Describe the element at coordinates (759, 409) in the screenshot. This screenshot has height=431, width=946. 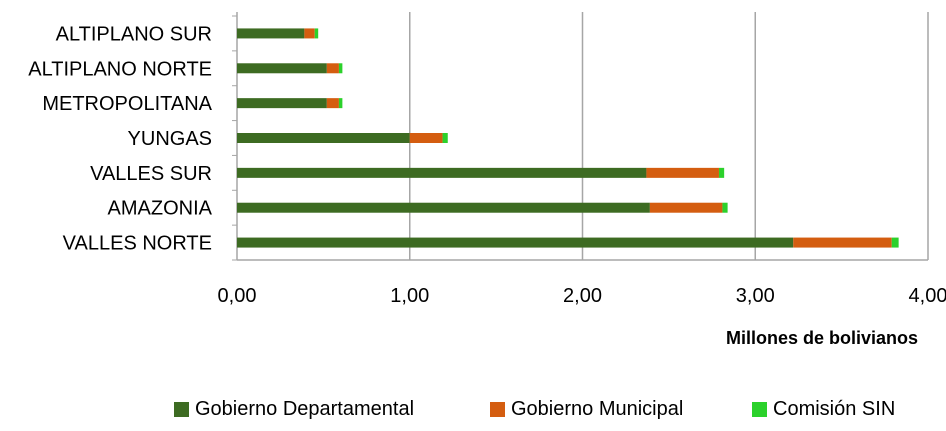
I see `legend-swatch-comision-sin` at that location.